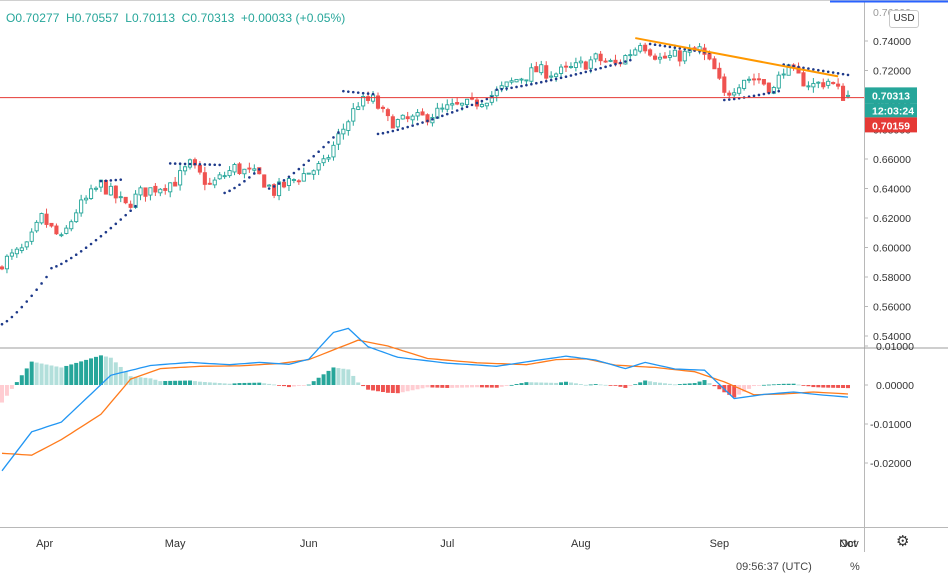 The image size is (948, 573). Describe the element at coordinates (904, 19) in the screenshot. I see `currency-button: USD` at that location.